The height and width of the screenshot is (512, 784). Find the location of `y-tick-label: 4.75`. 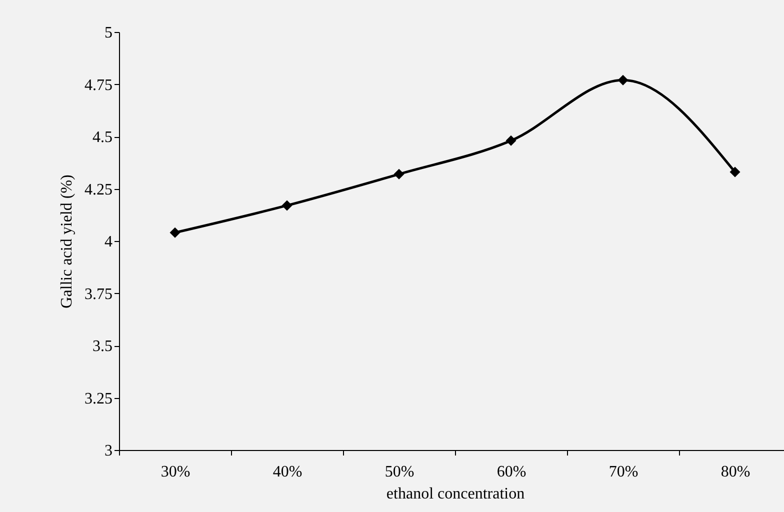

y-tick-label: 4.75 is located at coordinates (98, 85).